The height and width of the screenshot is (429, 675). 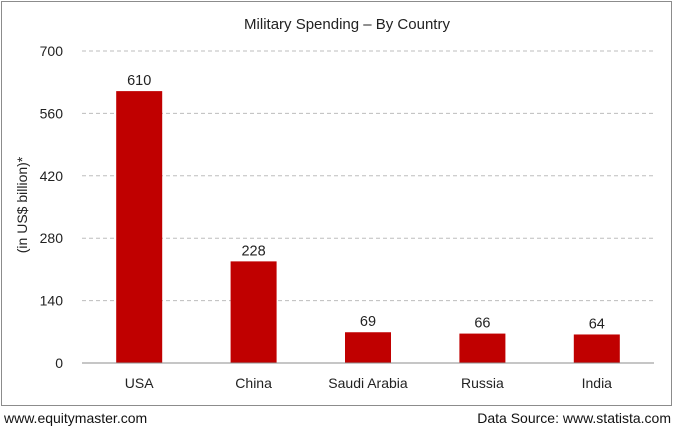 What do you see at coordinates (597, 383) in the screenshot?
I see `x-tick-label: India` at bounding box center [597, 383].